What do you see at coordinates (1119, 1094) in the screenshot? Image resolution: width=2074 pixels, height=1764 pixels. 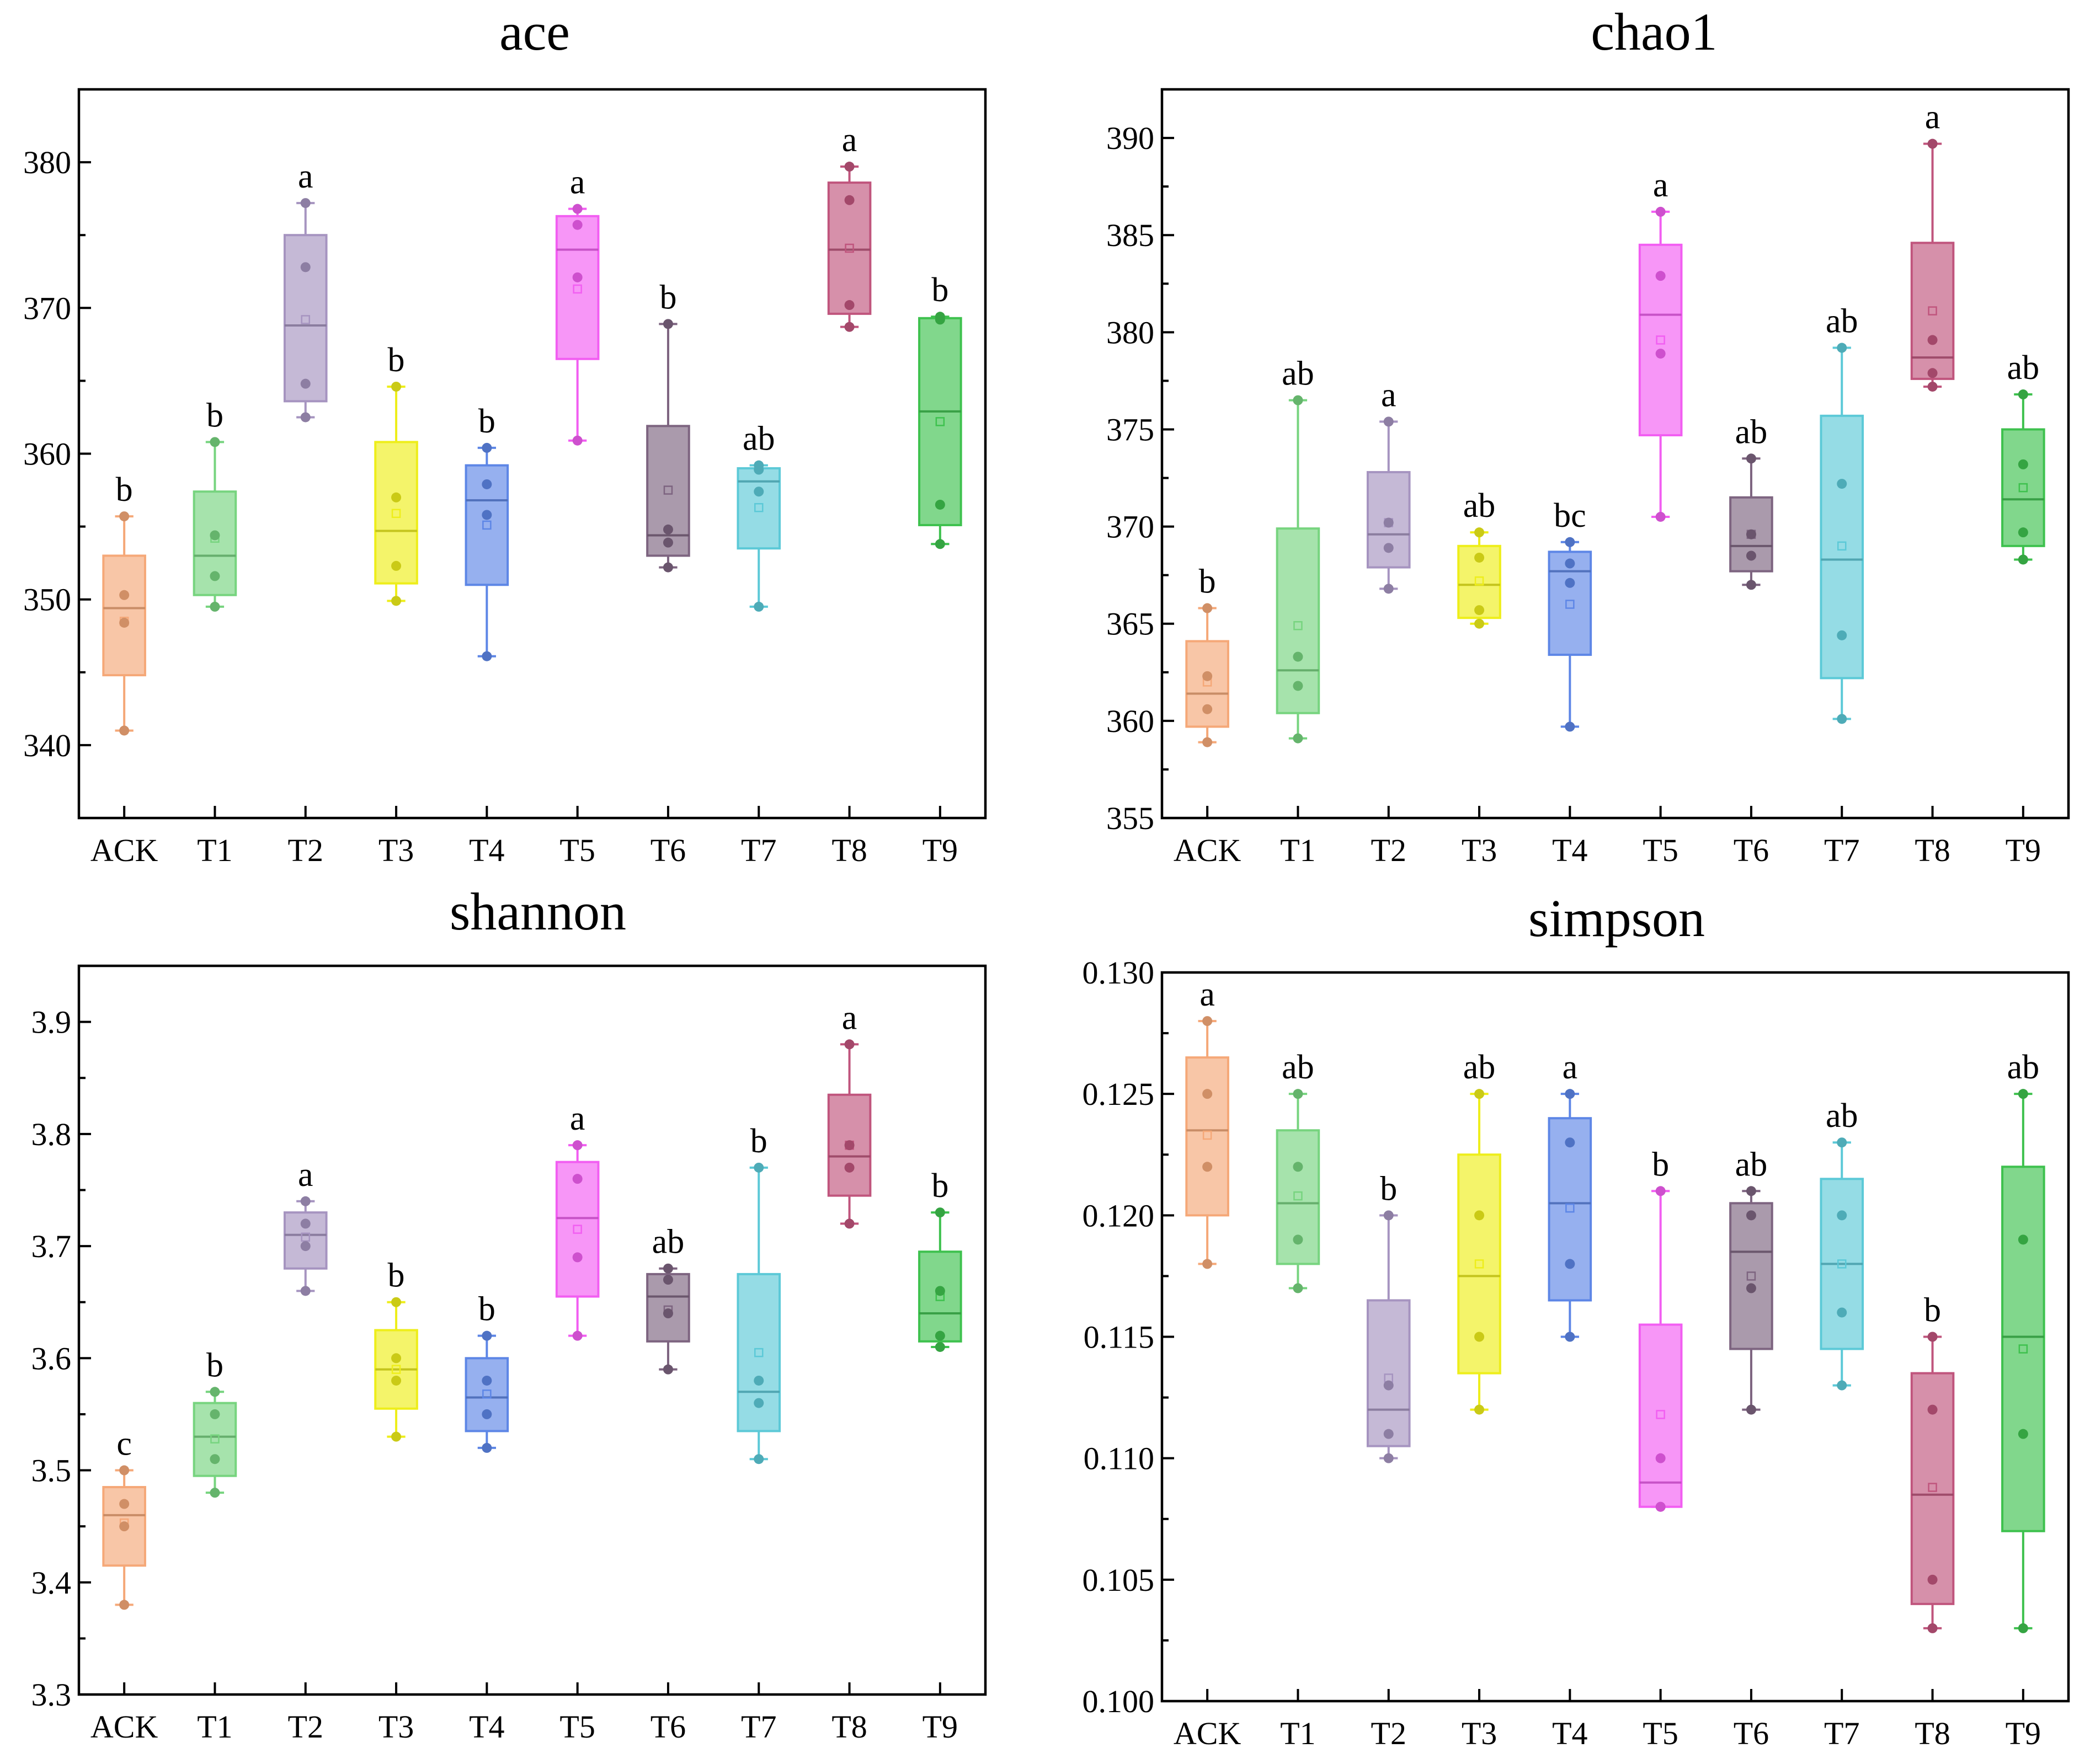 I see `y-tick-label: 0.125` at bounding box center [1119, 1094].